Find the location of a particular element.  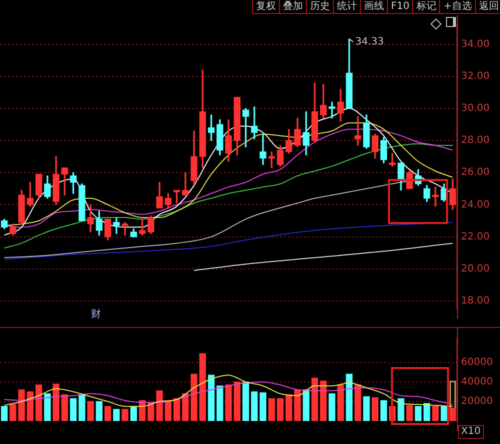

y-tick-label: 24.00 is located at coordinates (475, 204).